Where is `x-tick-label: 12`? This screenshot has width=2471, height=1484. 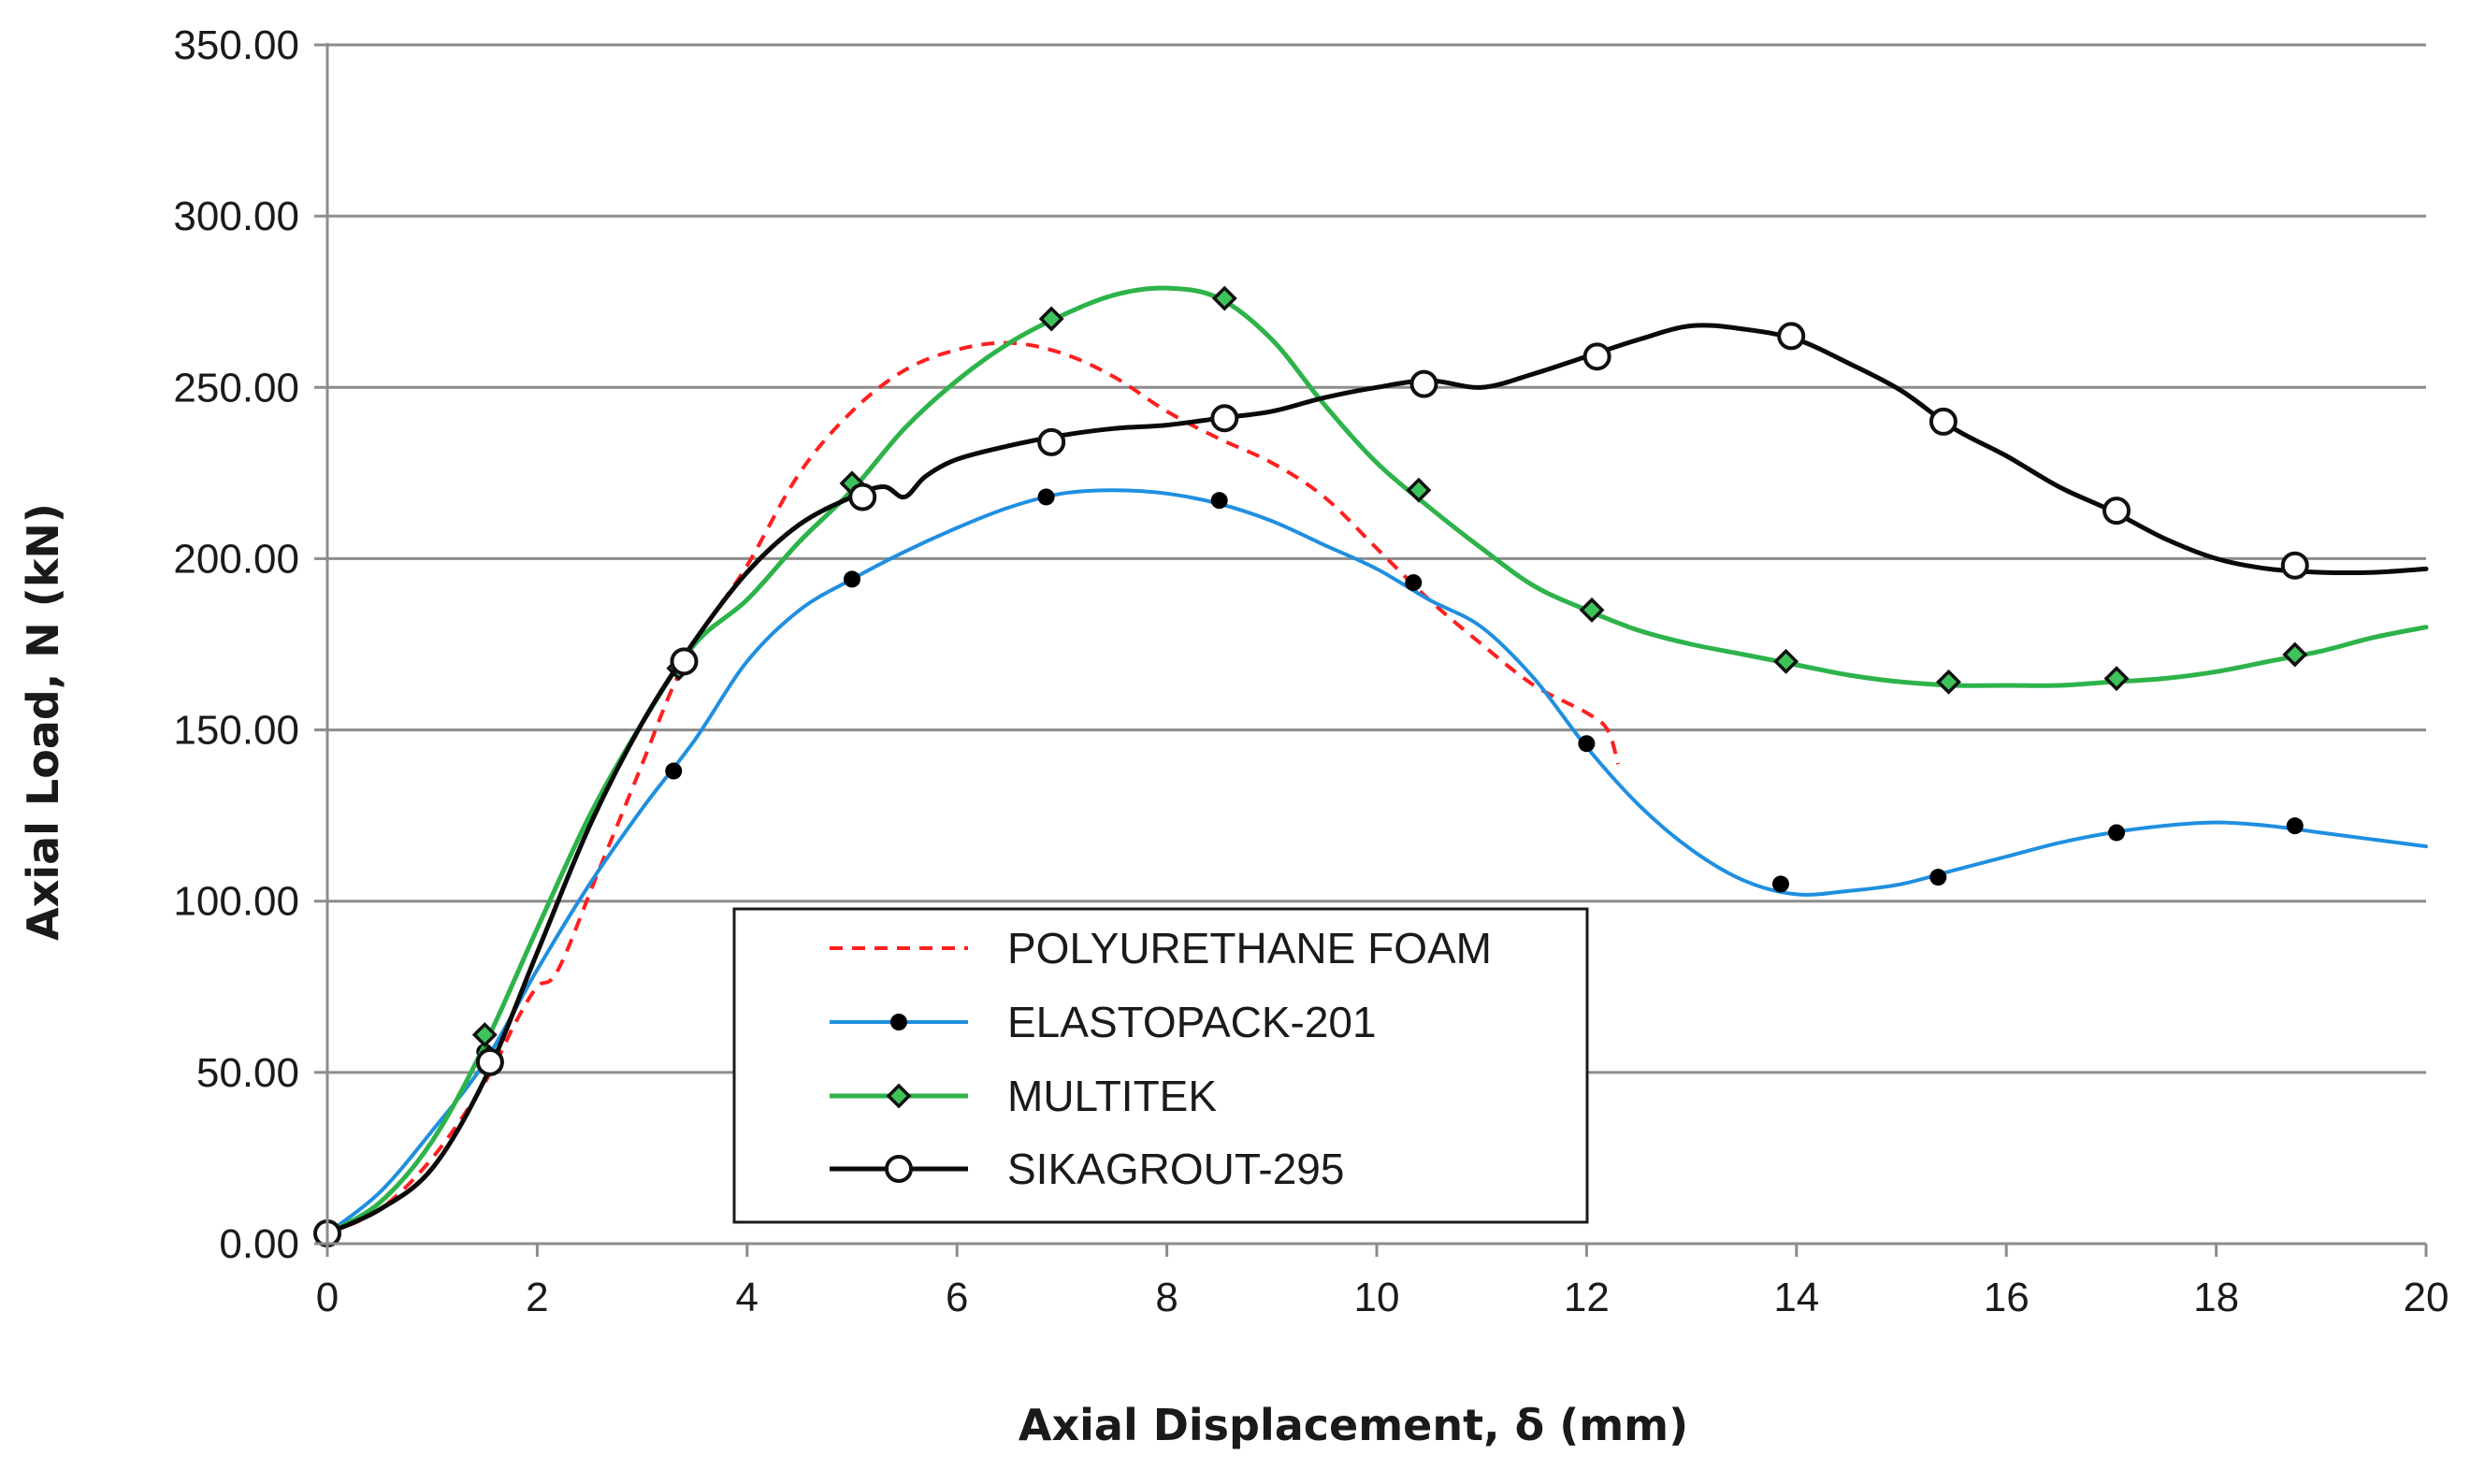
x-tick-label: 12 is located at coordinates (1587, 1297).